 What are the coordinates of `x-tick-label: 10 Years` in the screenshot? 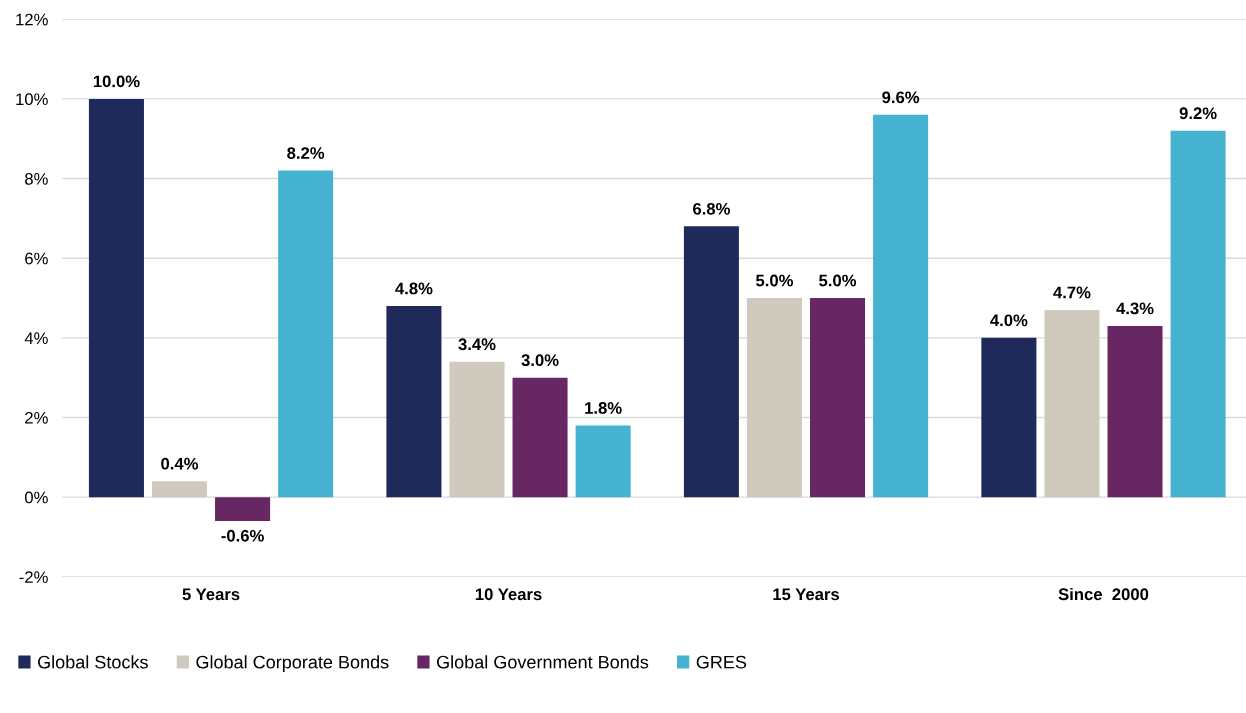 It's located at (508, 594).